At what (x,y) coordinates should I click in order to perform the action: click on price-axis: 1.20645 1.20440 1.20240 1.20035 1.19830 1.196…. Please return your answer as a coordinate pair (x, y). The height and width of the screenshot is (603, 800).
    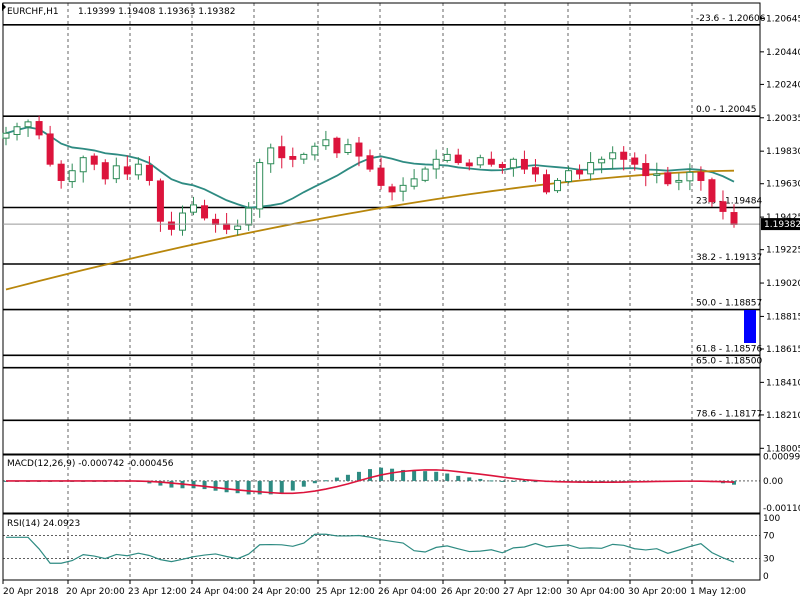
    Looking at the image, I should click on (779, 291).